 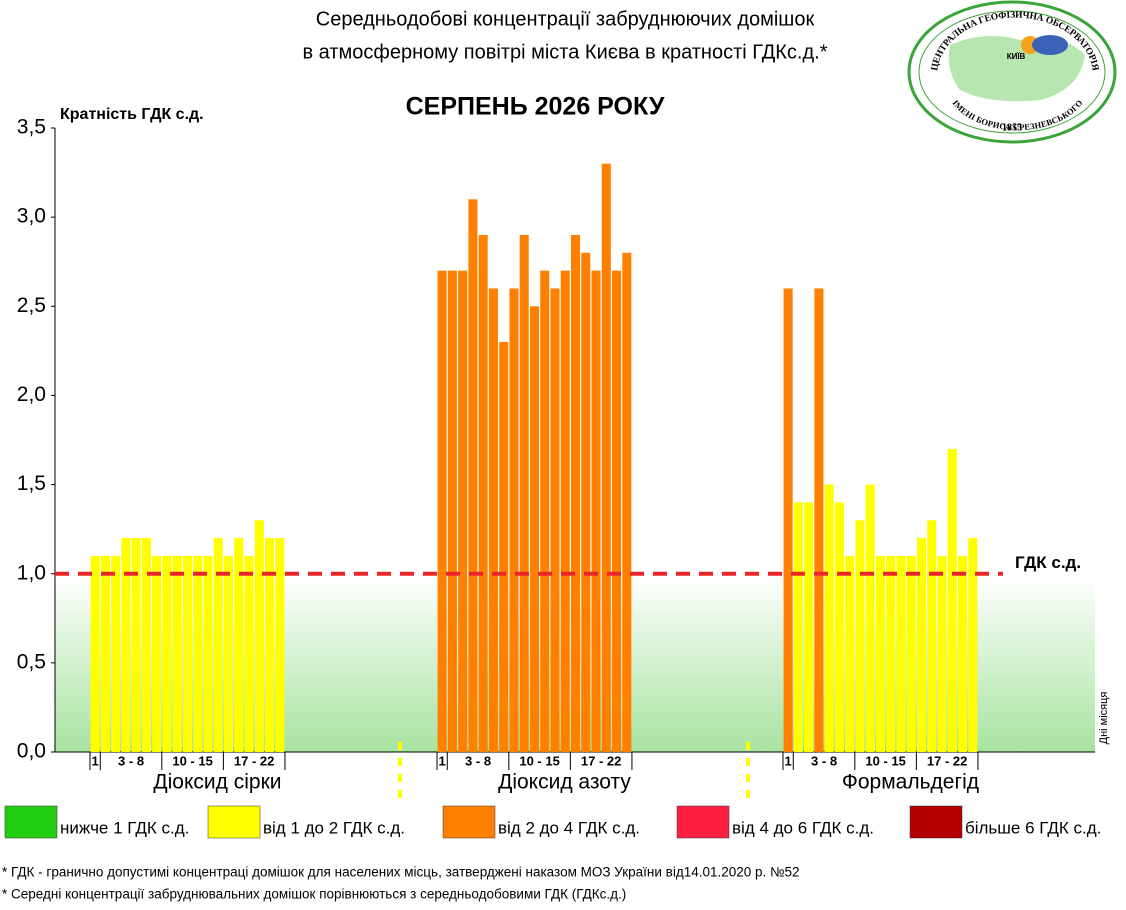 What do you see at coordinates (1048, 562) in the screenshot?
I see `reference-label: ГДК с.д.` at bounding box center [1048, 562].